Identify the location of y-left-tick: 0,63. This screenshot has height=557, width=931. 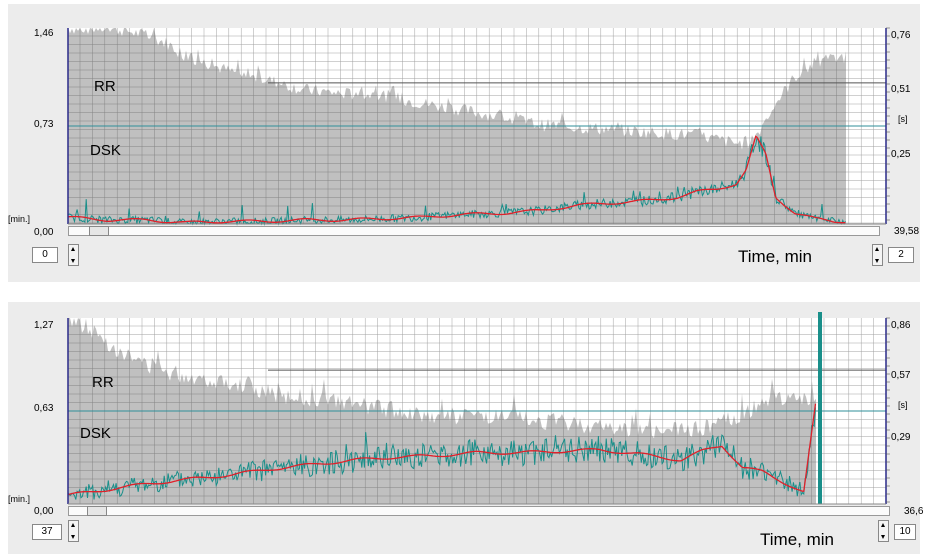
(44, 408).